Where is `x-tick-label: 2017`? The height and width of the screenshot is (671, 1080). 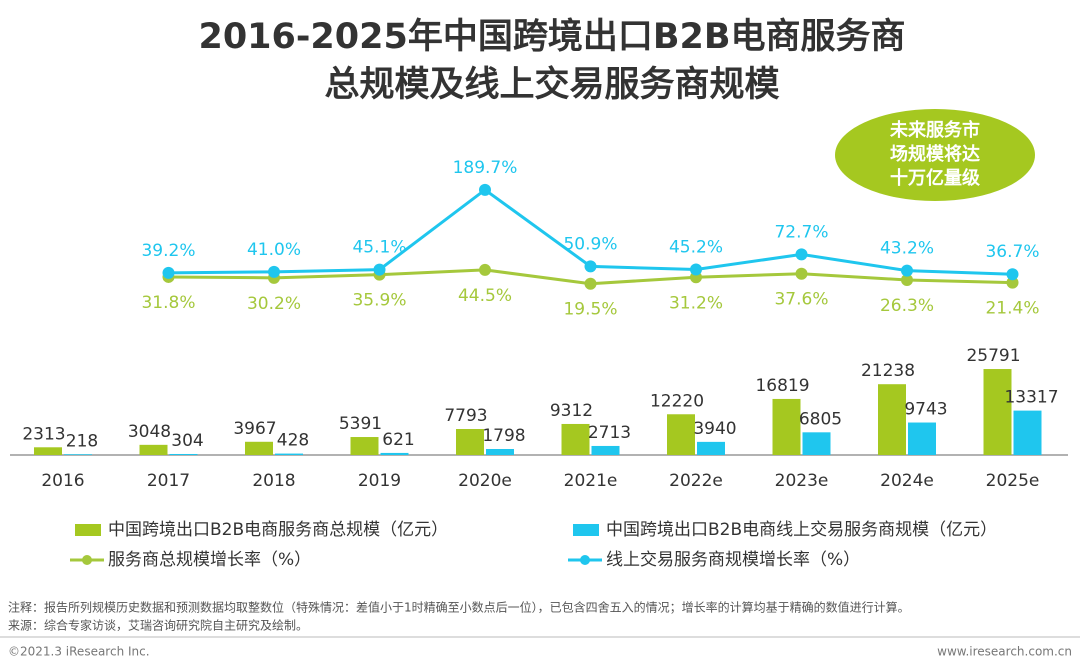 x-tick-label: 2017 is located at coordinates (168, 481).